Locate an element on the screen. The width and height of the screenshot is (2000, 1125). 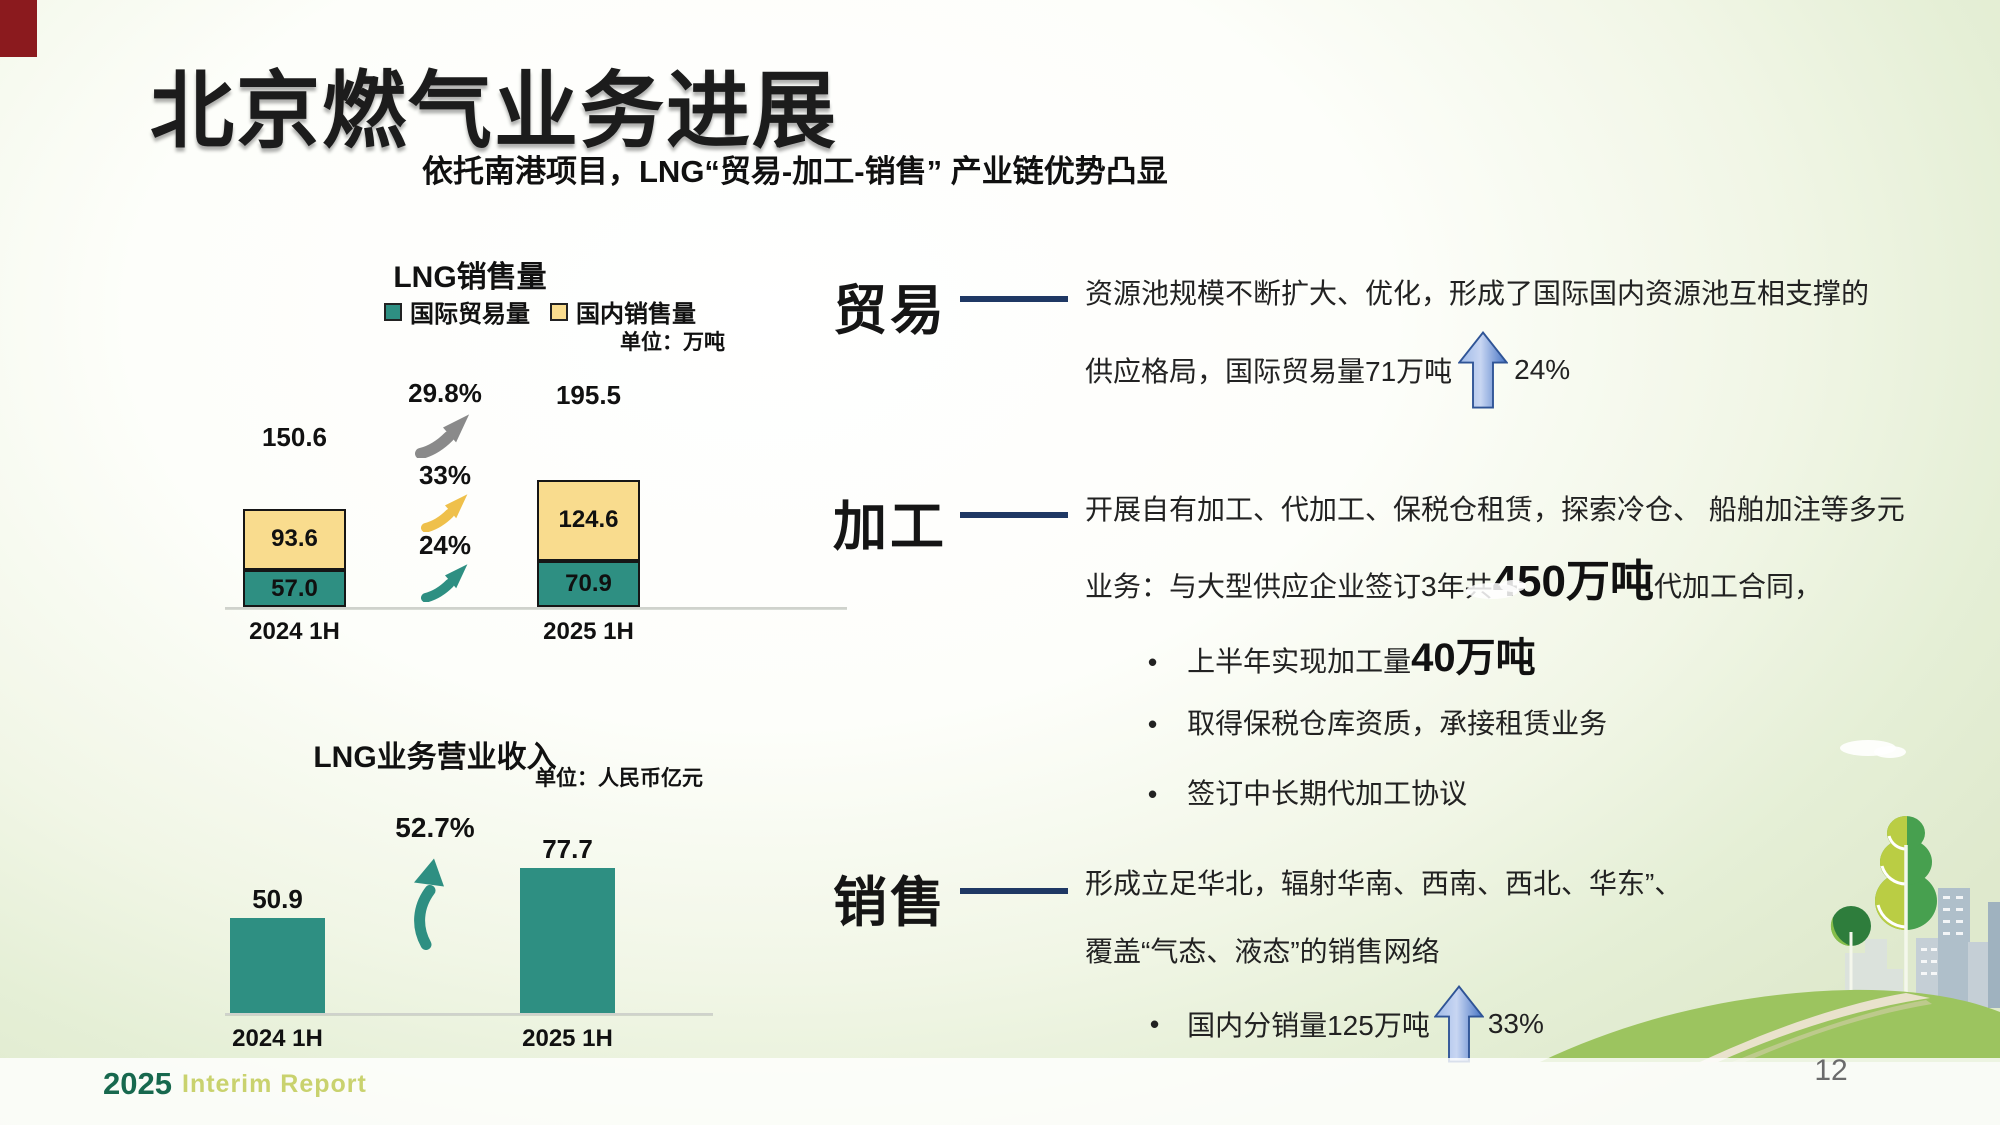
legend-swatch-teal-icon is located at coordinates (393, 311).